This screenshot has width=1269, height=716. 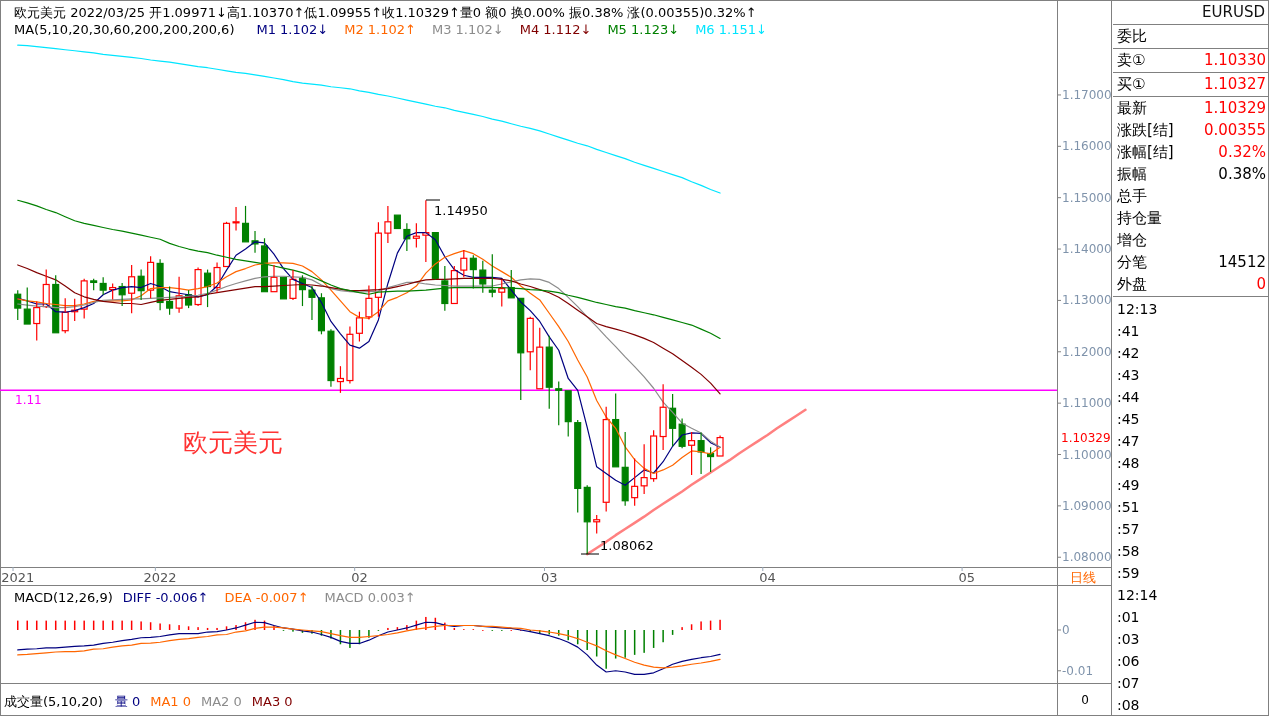 I want to click on annotation: 1.08062, so click(x=627, y=545).